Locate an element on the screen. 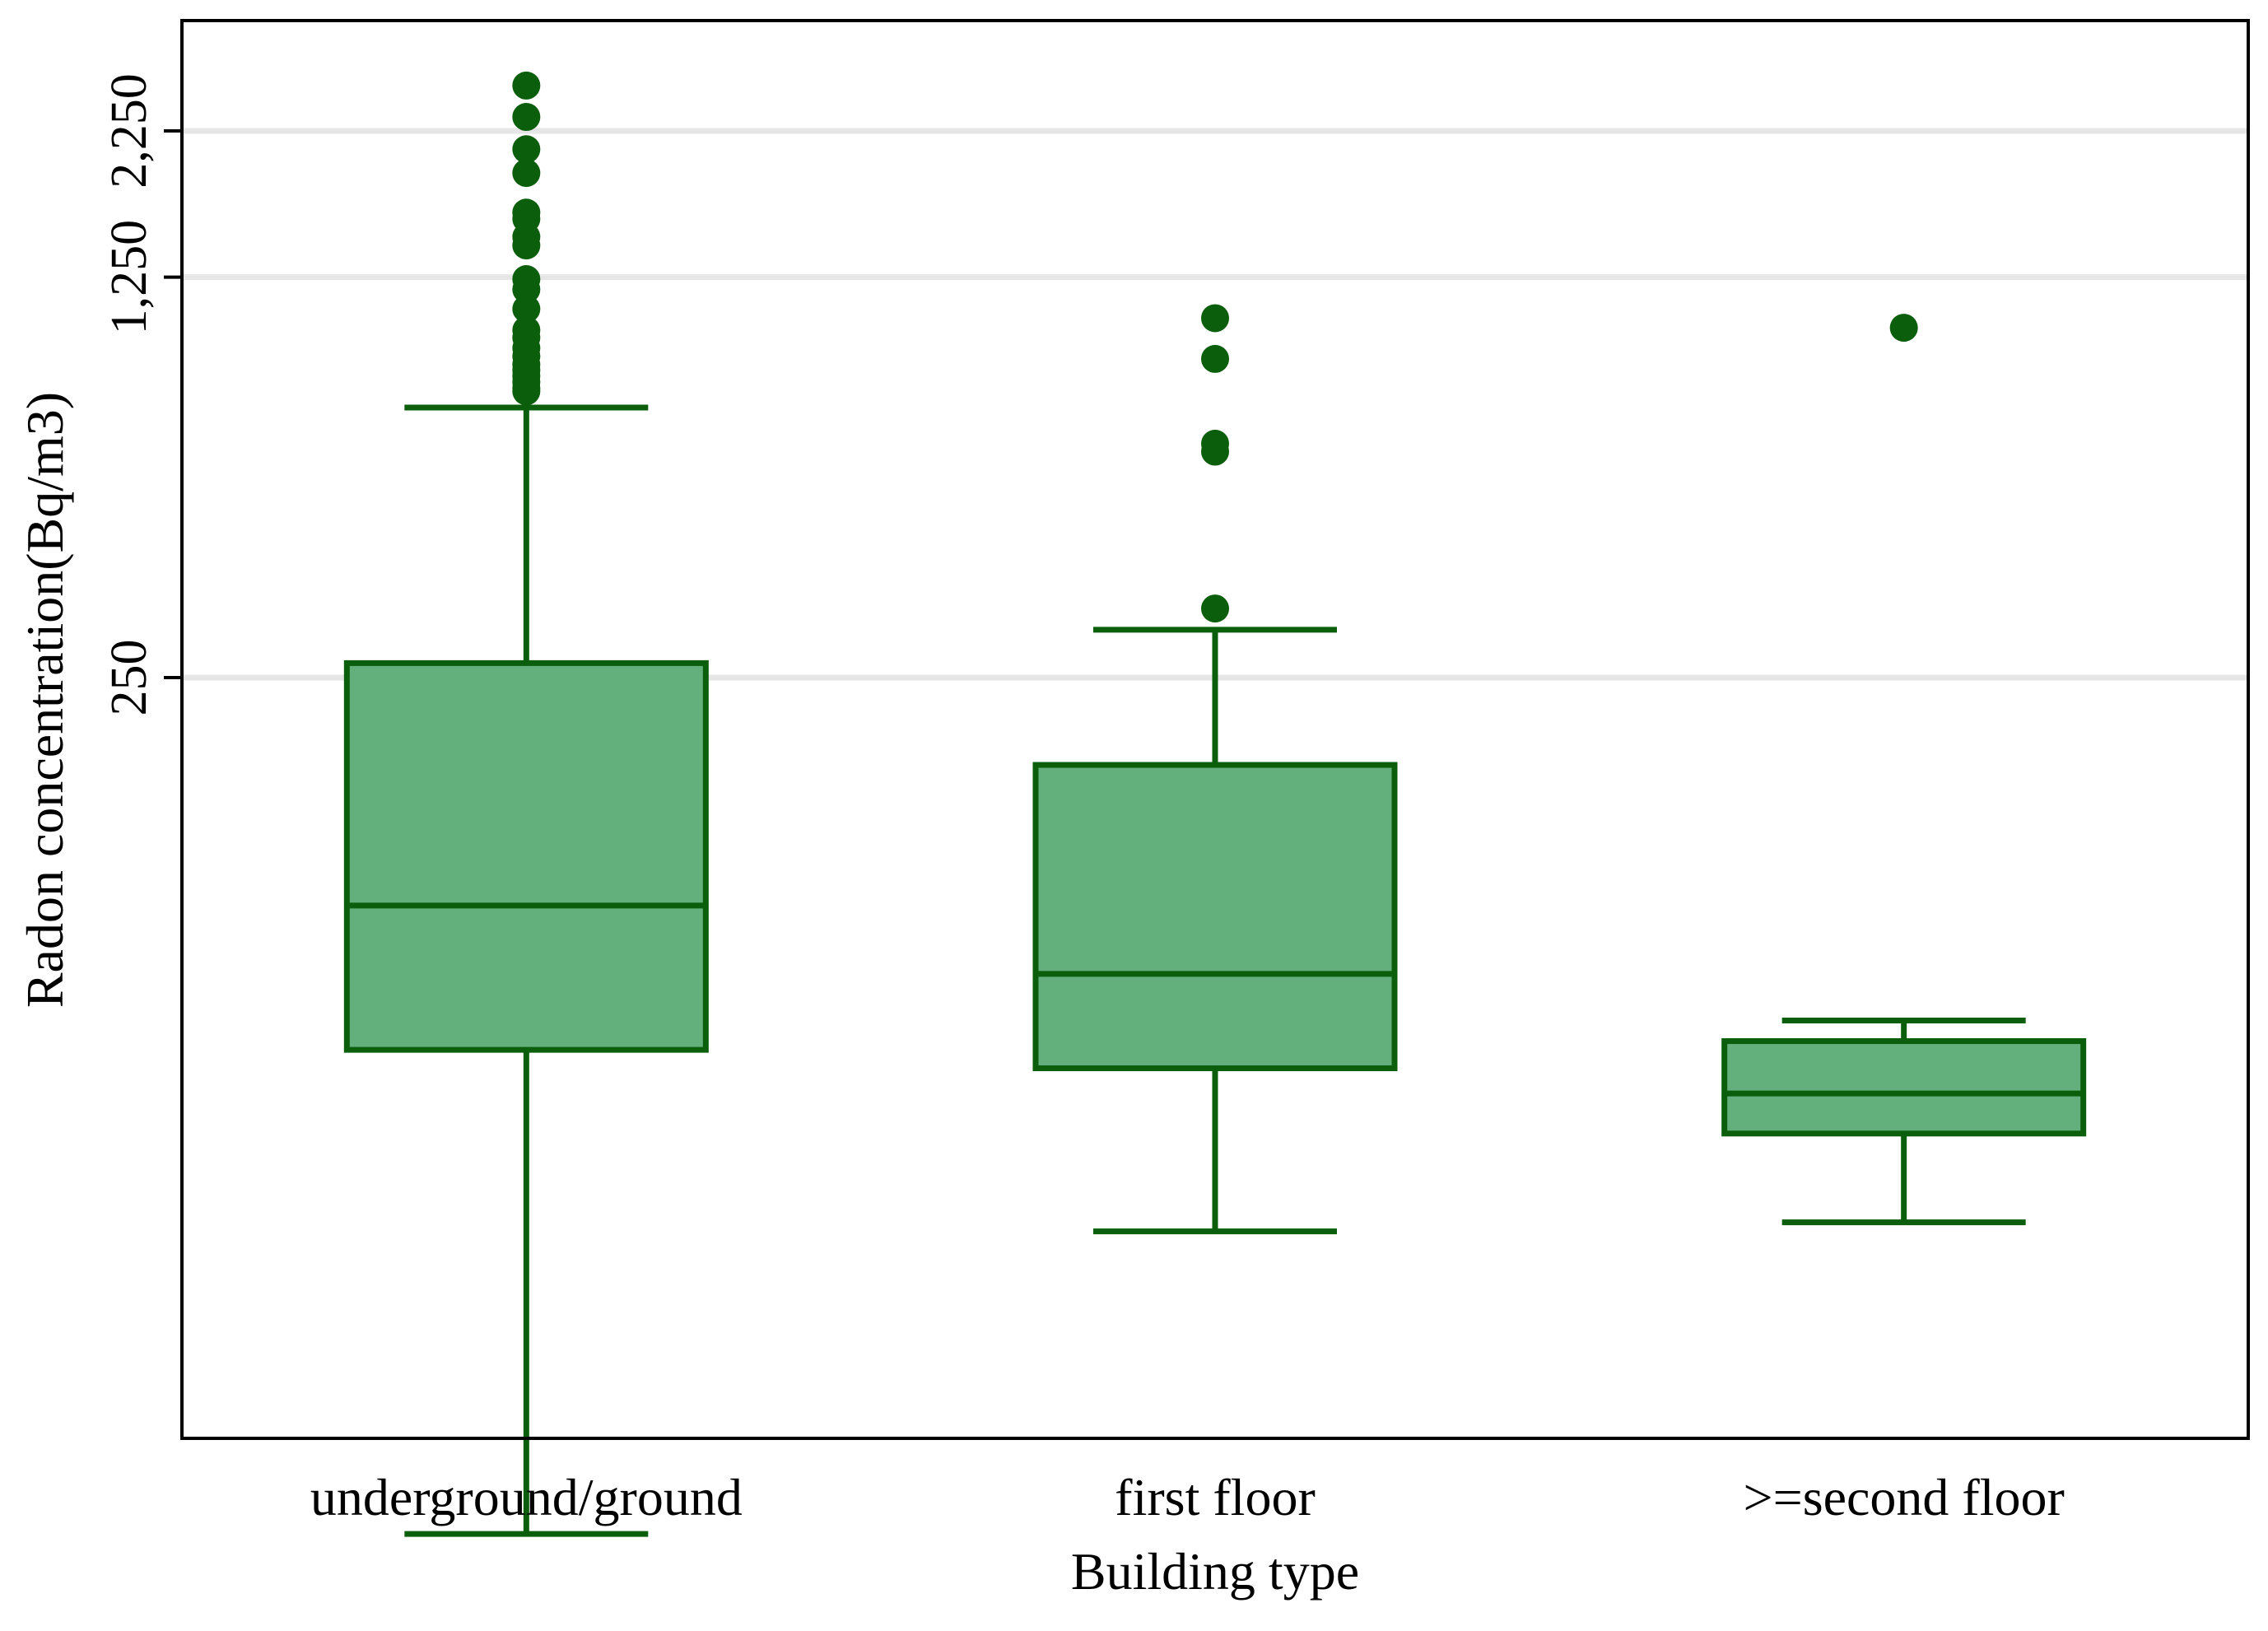 This screenshot has height=1631, width=2268. x-category-first-floor: first floor is located at coordinates (1215, 1497).